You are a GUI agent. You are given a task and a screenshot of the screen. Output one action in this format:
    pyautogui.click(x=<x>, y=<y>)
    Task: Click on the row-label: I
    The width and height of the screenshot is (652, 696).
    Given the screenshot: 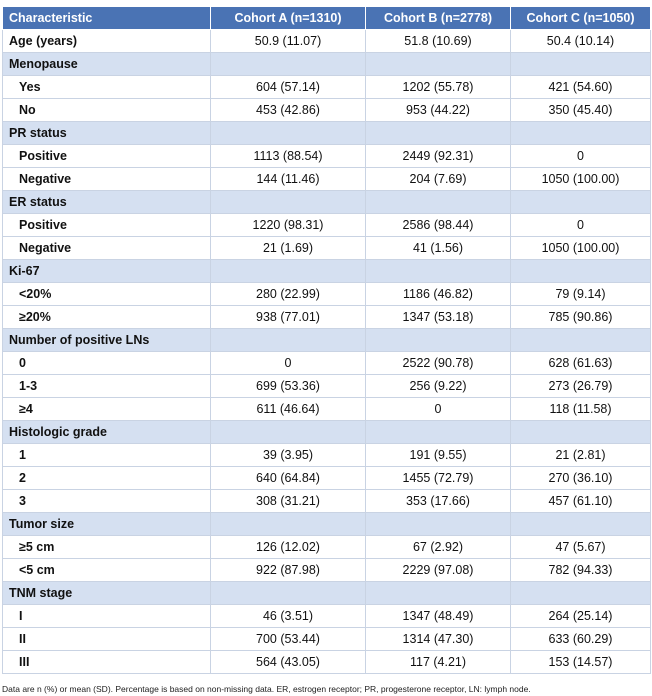 What is the action you would take?
    pyautogui.click(x=106, y=616)
    